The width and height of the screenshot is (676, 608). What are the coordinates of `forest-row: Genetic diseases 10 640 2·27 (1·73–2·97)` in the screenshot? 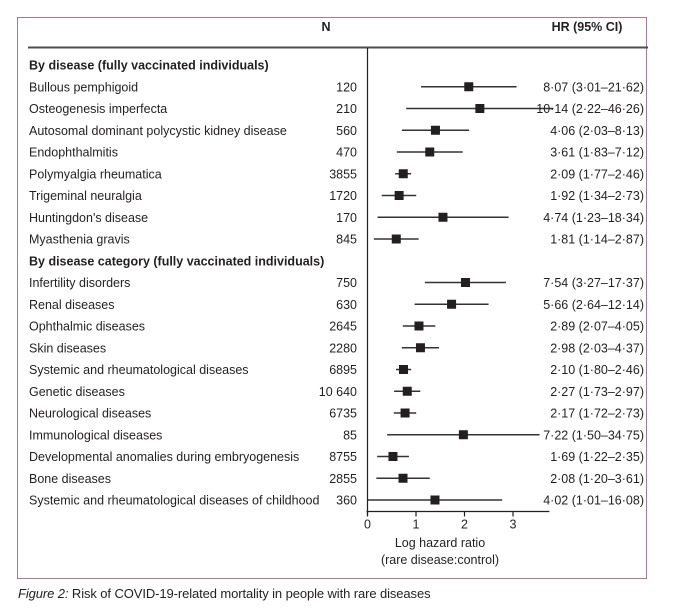 It's located at (336, 392).